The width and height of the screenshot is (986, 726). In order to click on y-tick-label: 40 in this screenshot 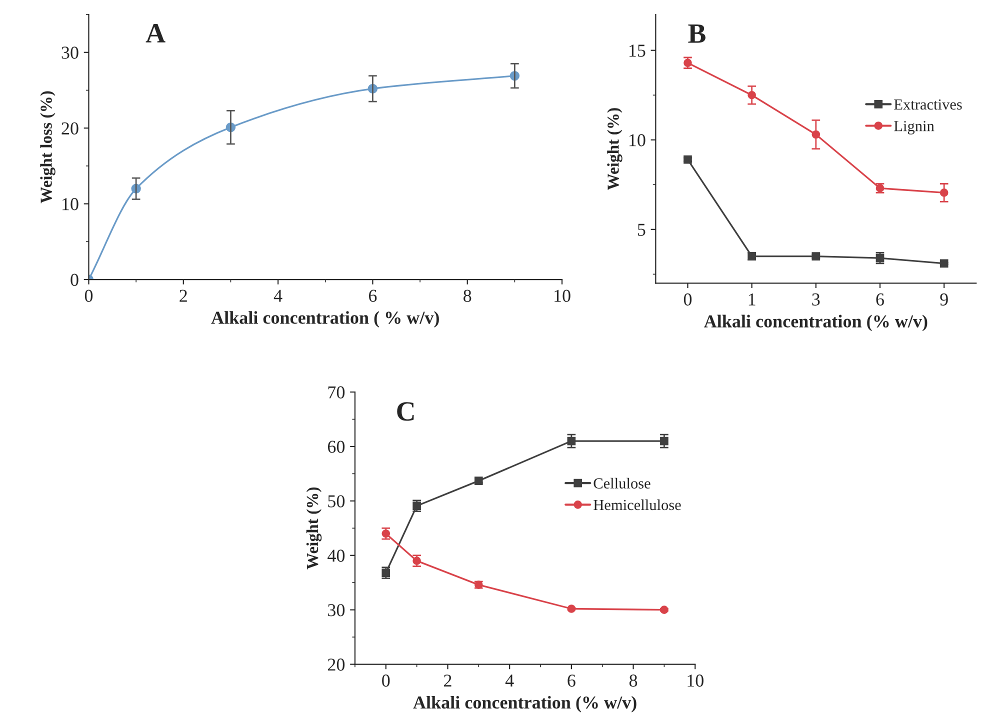, I will do `click(336, 556)`.